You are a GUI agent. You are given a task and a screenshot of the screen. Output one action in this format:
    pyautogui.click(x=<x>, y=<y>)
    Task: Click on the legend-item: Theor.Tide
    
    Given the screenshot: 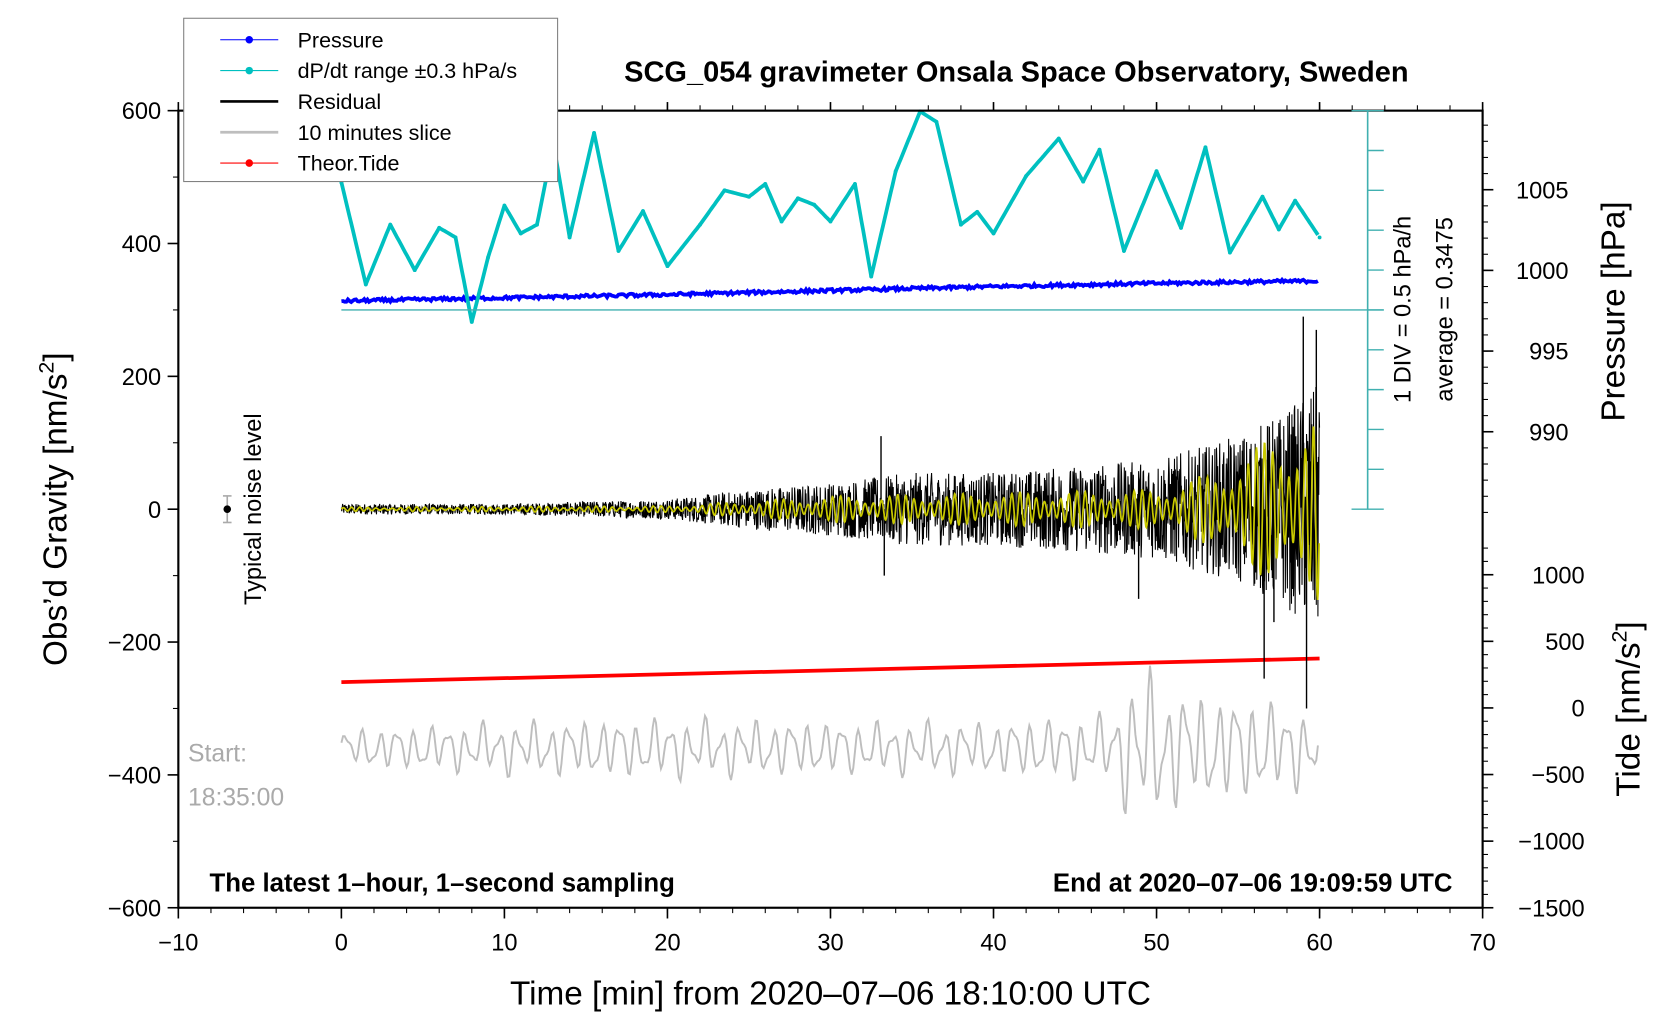 What is the action you would take?
    pyautogui.click(x=309, y=164)
    